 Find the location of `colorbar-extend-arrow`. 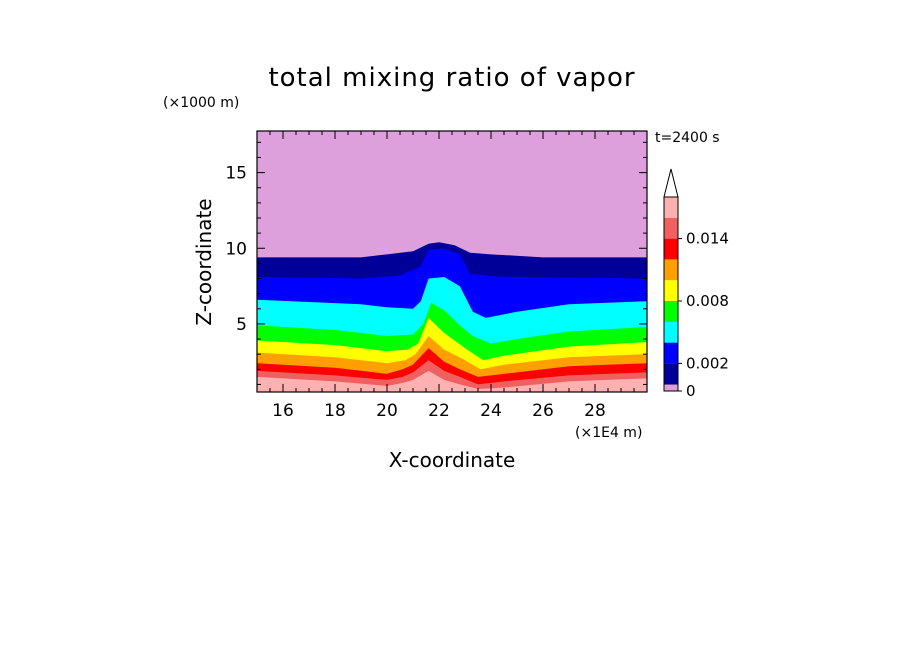

colorbar-extend-arrow is located at coordinates (671, 183).